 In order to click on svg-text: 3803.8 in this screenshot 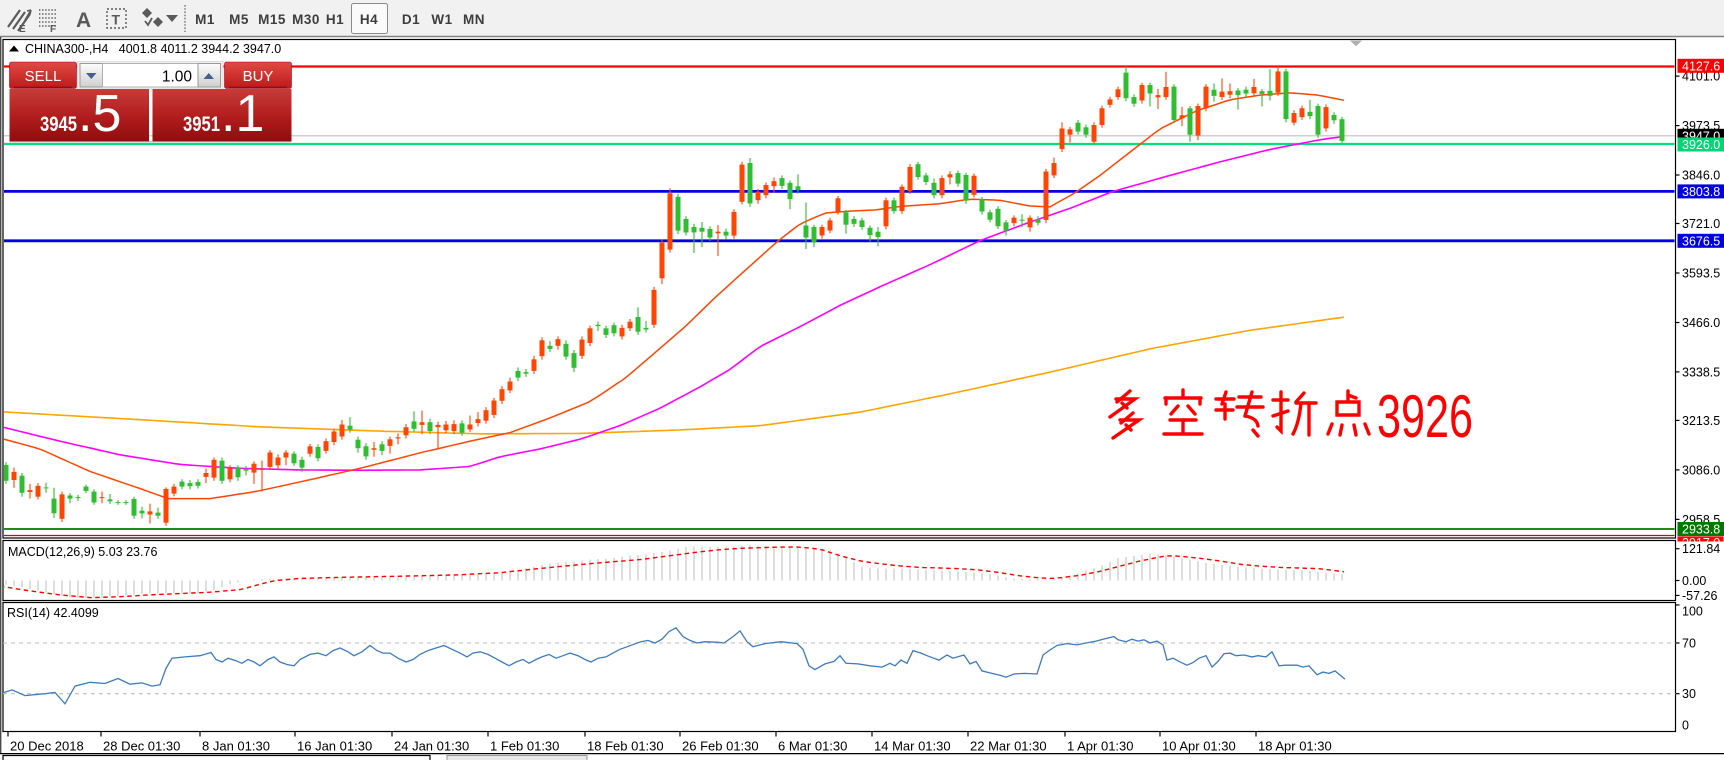, I will do `click(1701, 192)`.